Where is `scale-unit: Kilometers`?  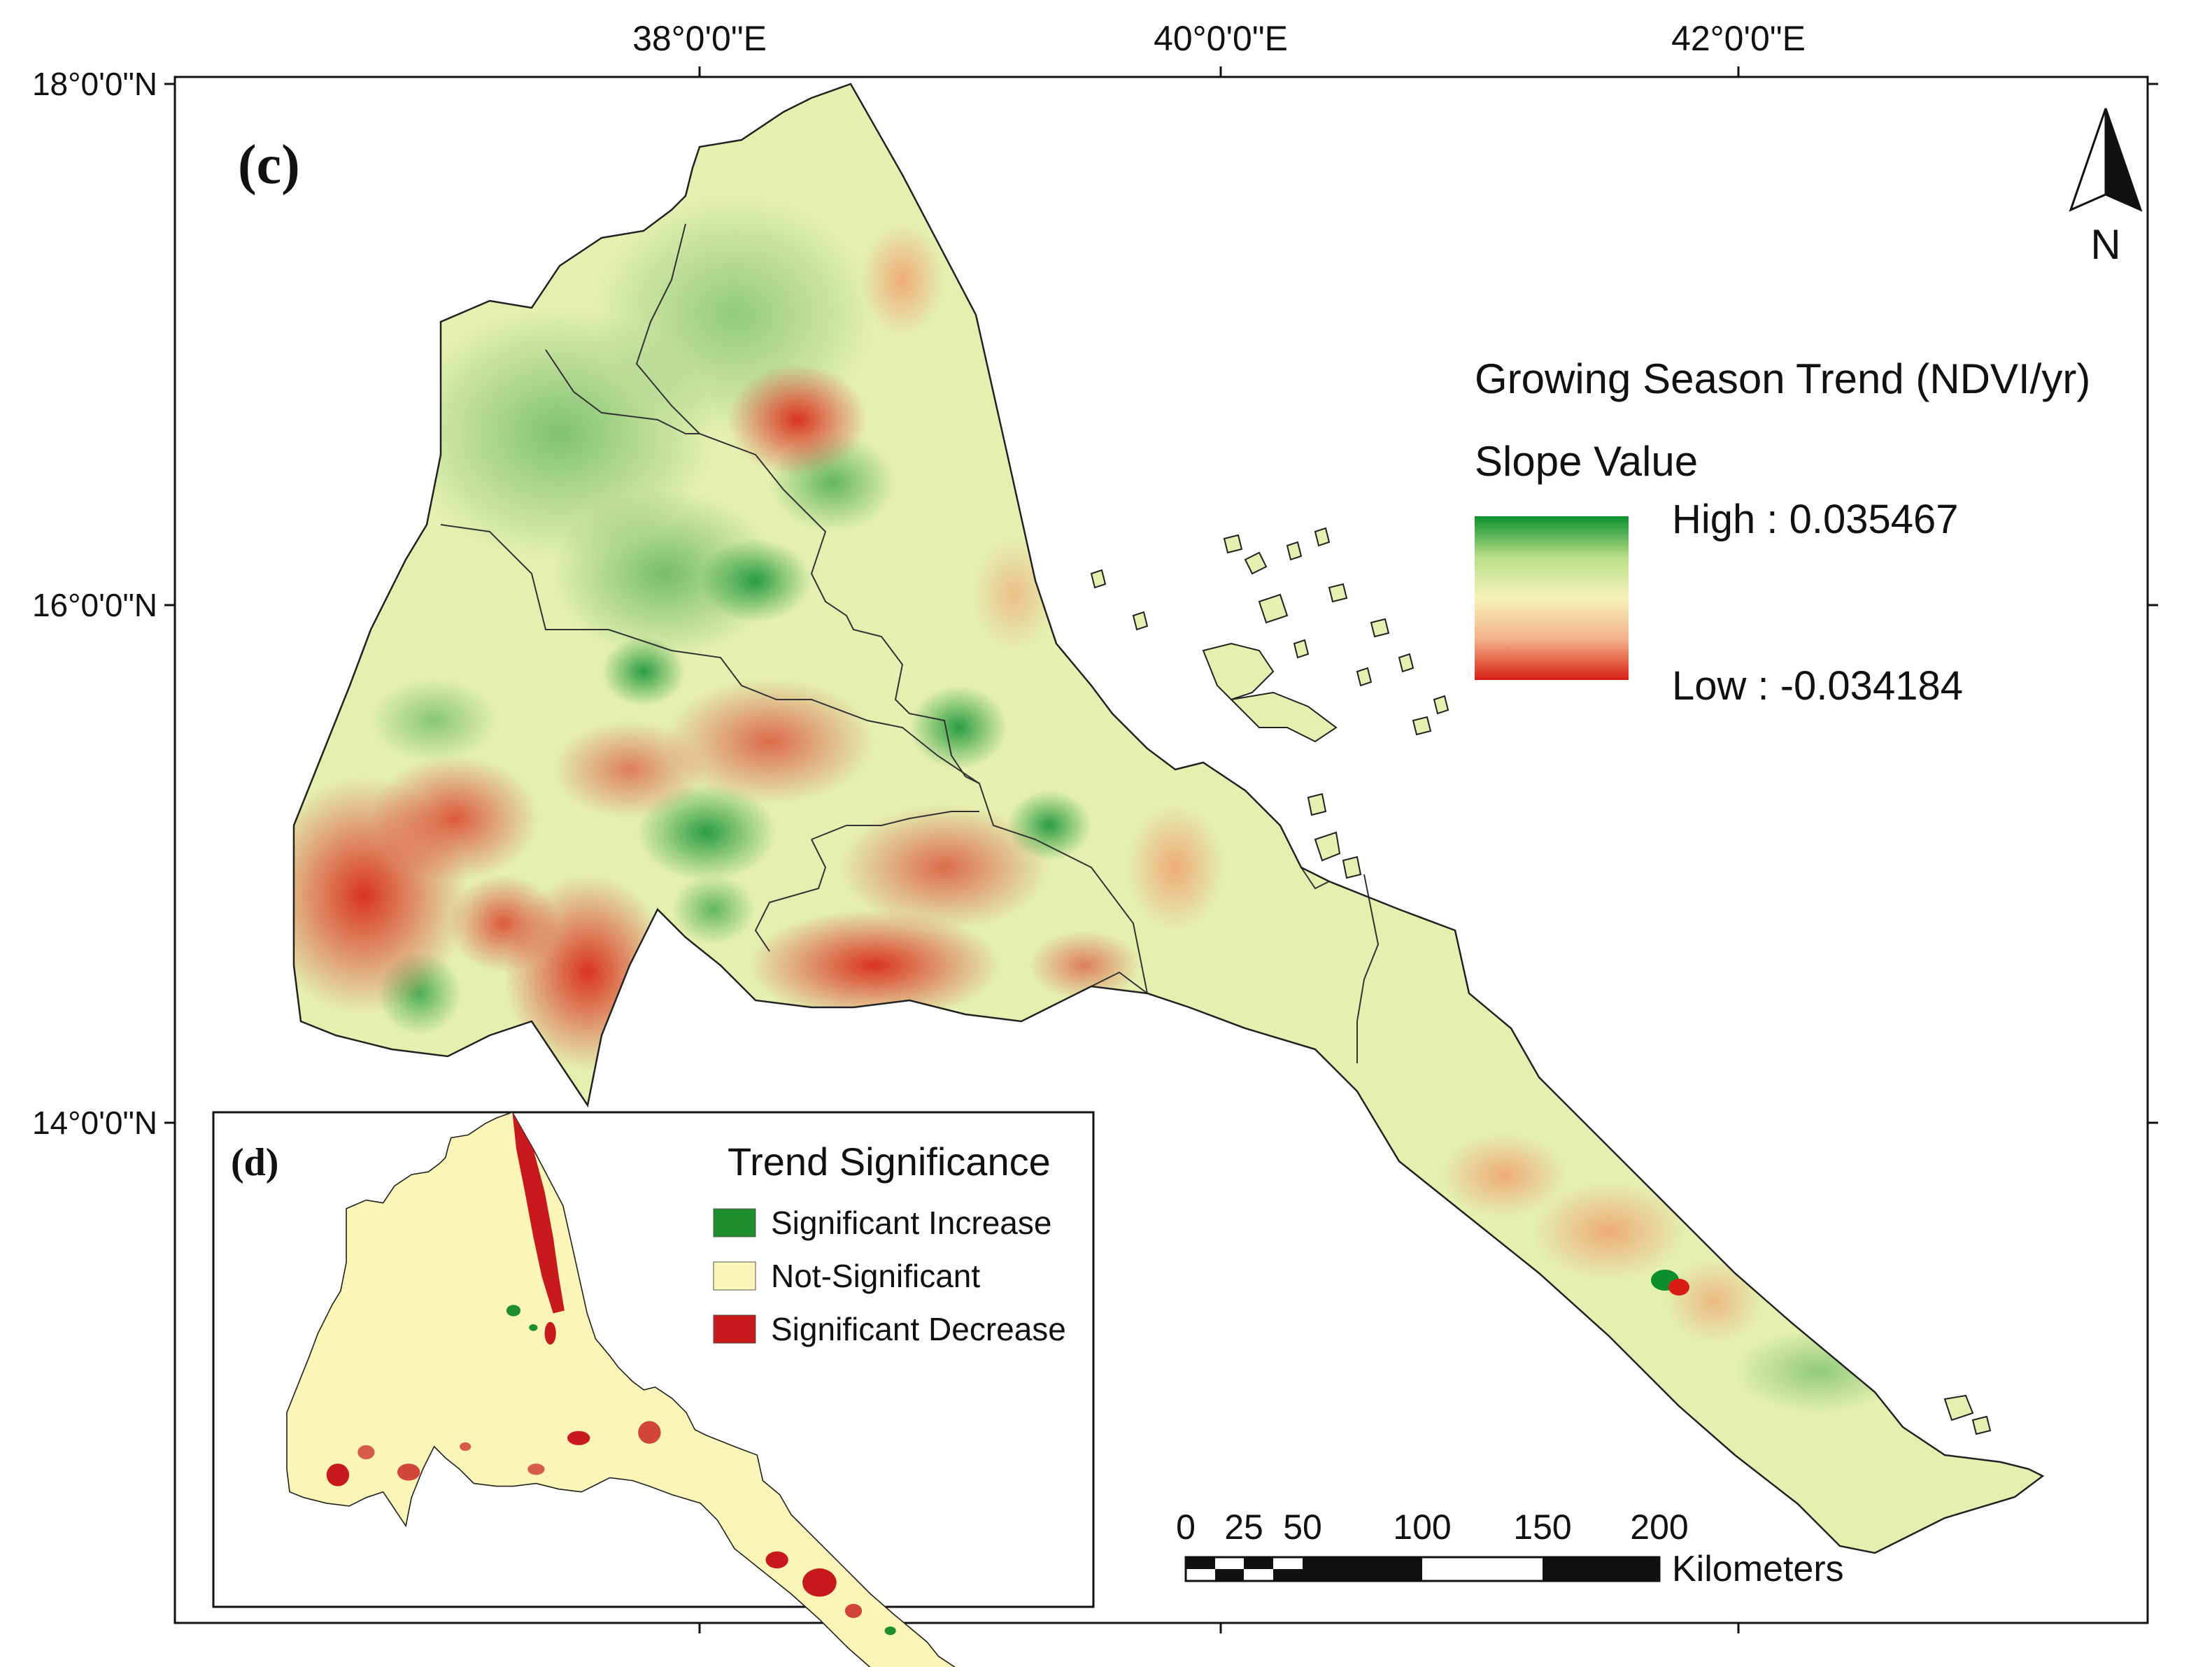
scale-unit: Kilometers is located at coordinates (1758, 1569).